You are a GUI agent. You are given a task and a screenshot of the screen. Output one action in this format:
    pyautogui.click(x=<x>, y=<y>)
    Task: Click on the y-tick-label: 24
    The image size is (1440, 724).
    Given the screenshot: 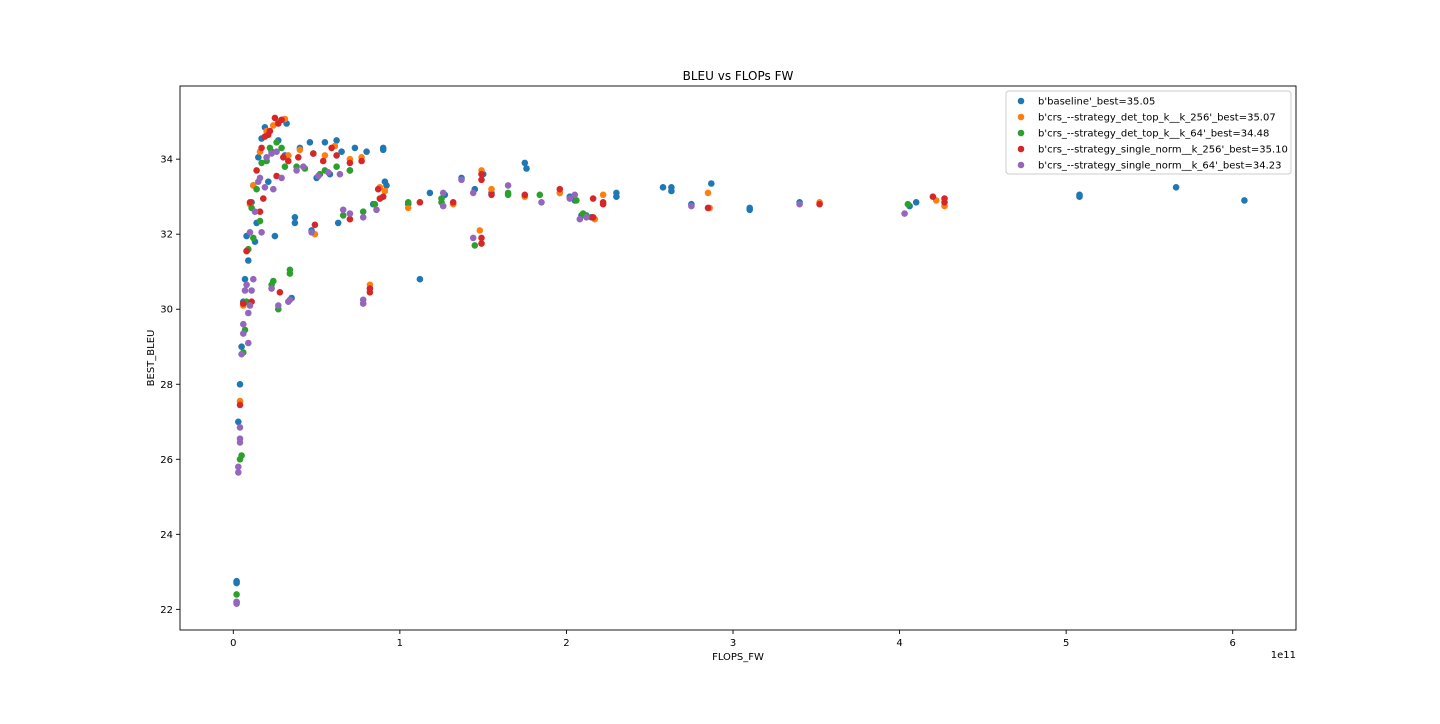 What is the action you would take?
    pyautogui.click(x=166, y=535)
    